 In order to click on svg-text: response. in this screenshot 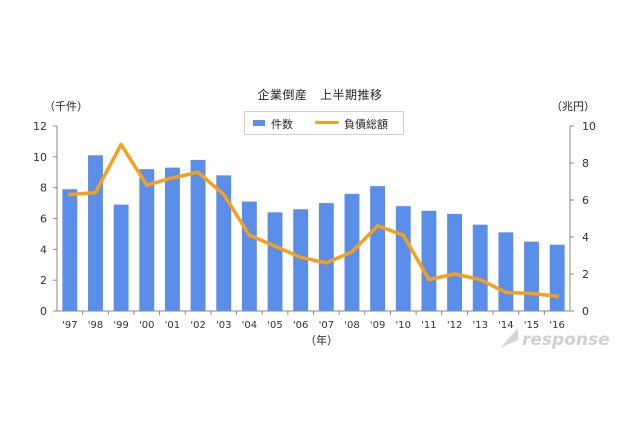, I will do `click(566, 340)`.